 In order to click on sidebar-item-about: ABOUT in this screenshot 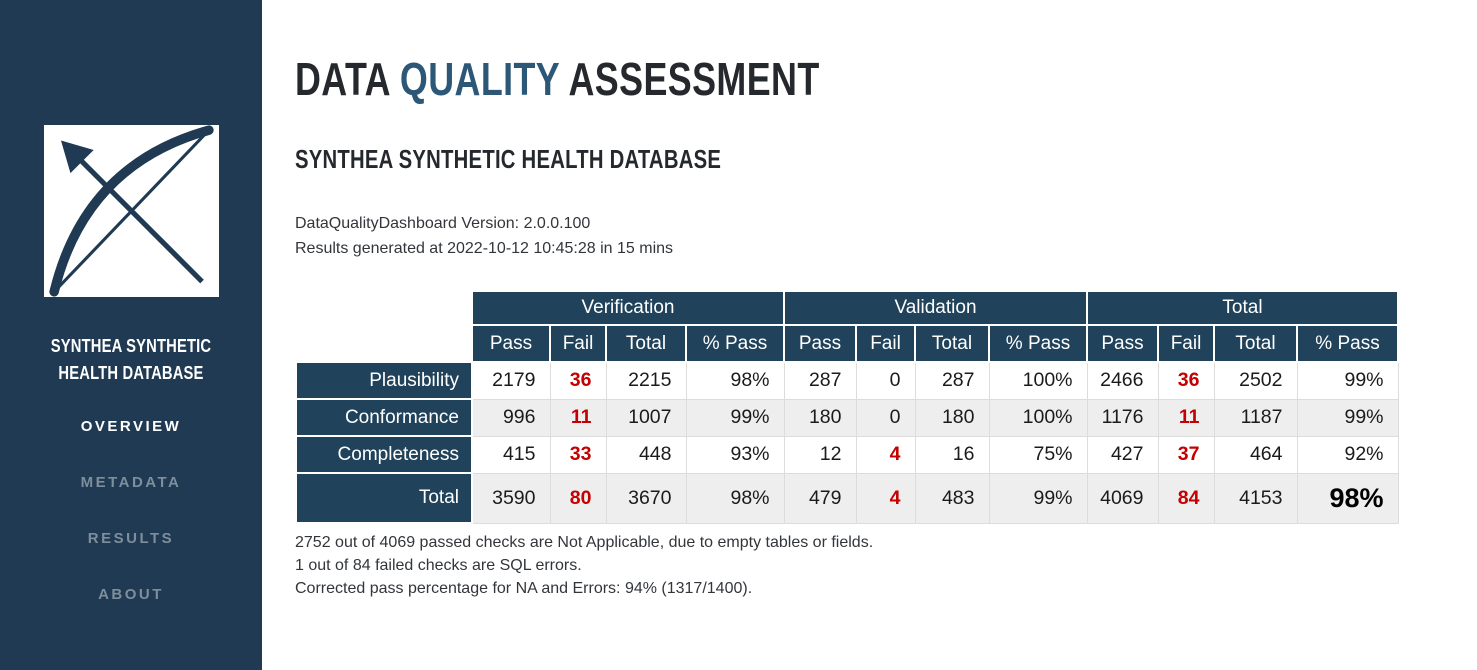, I will do `click(131, 594)`.